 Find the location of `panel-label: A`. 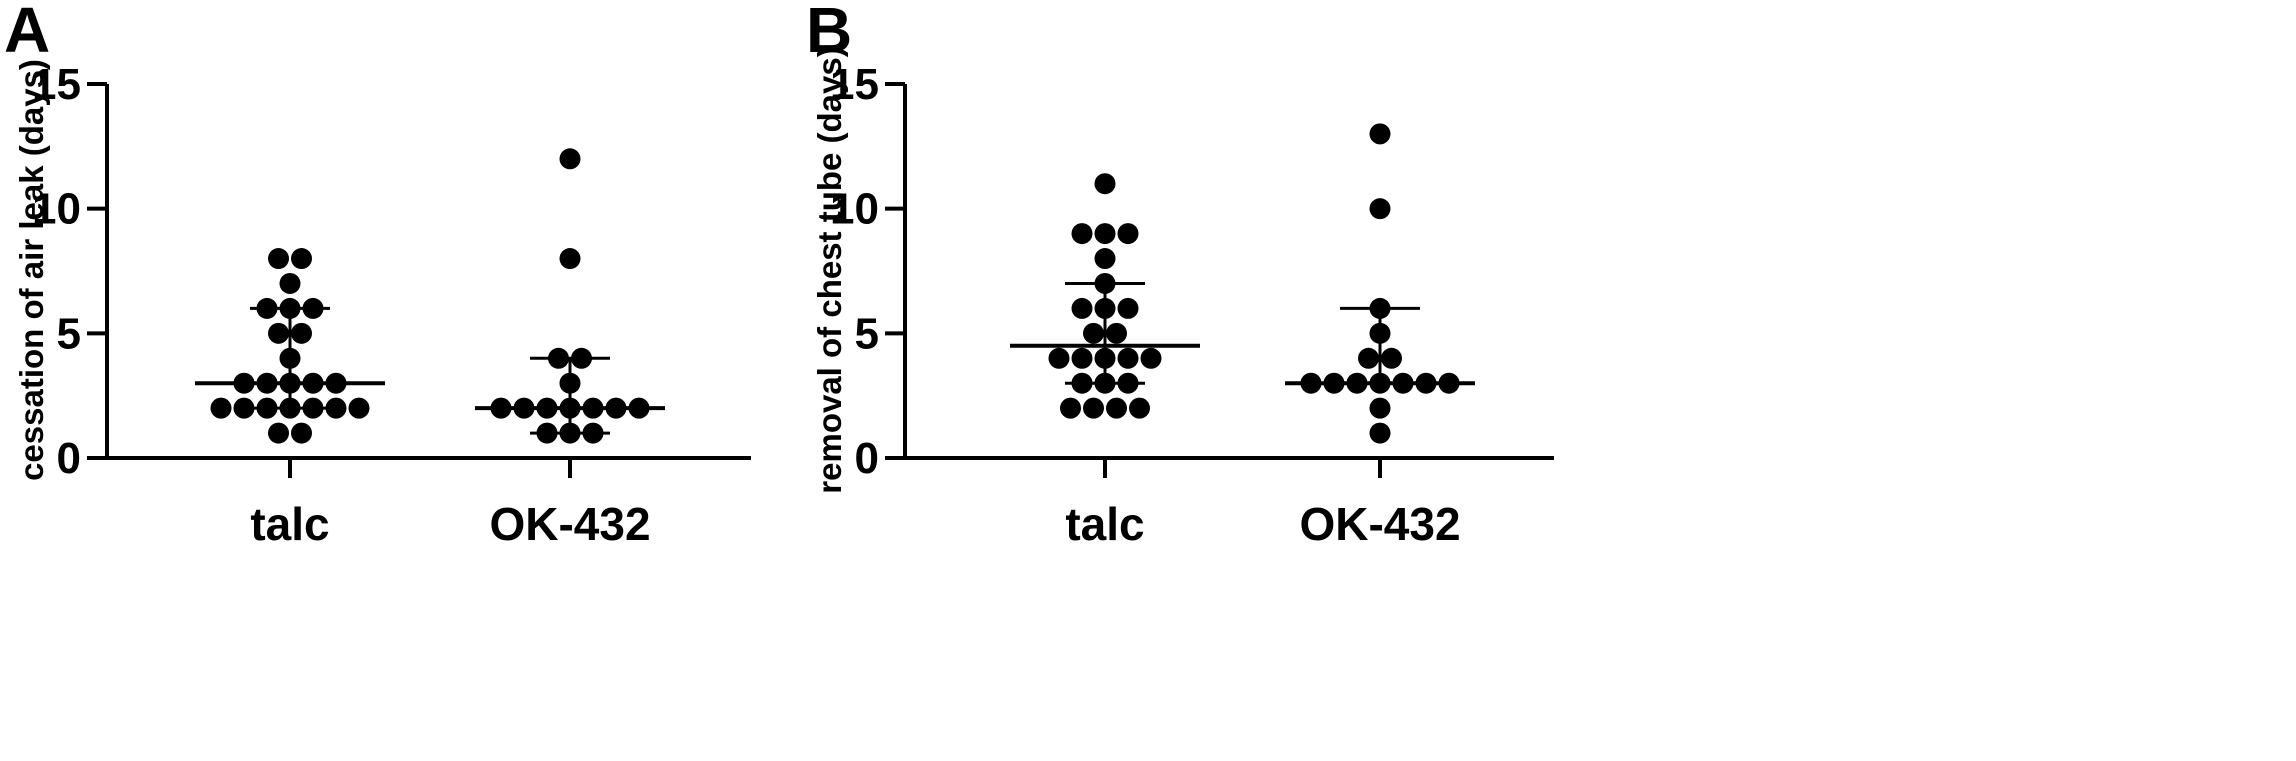

panel-label: A is located at coordinates (27, 33).